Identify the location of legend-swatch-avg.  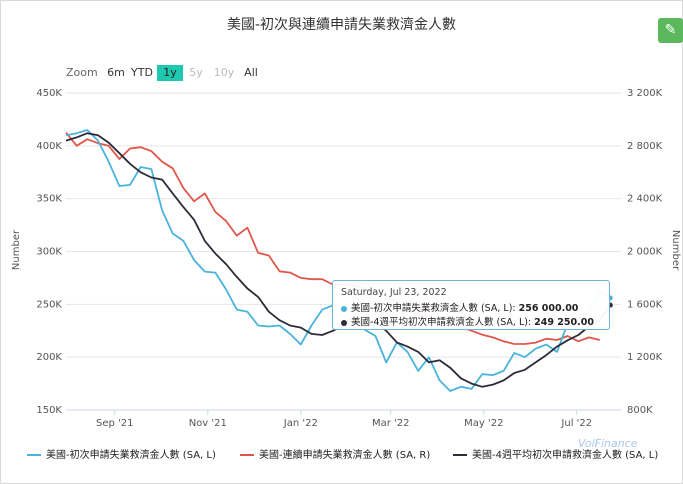
(460, 455).